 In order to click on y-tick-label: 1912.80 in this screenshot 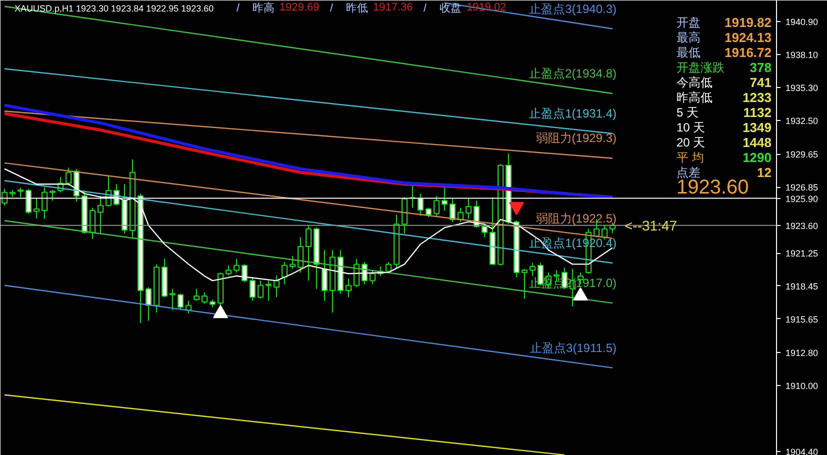, I will do `click(802, 353)`.